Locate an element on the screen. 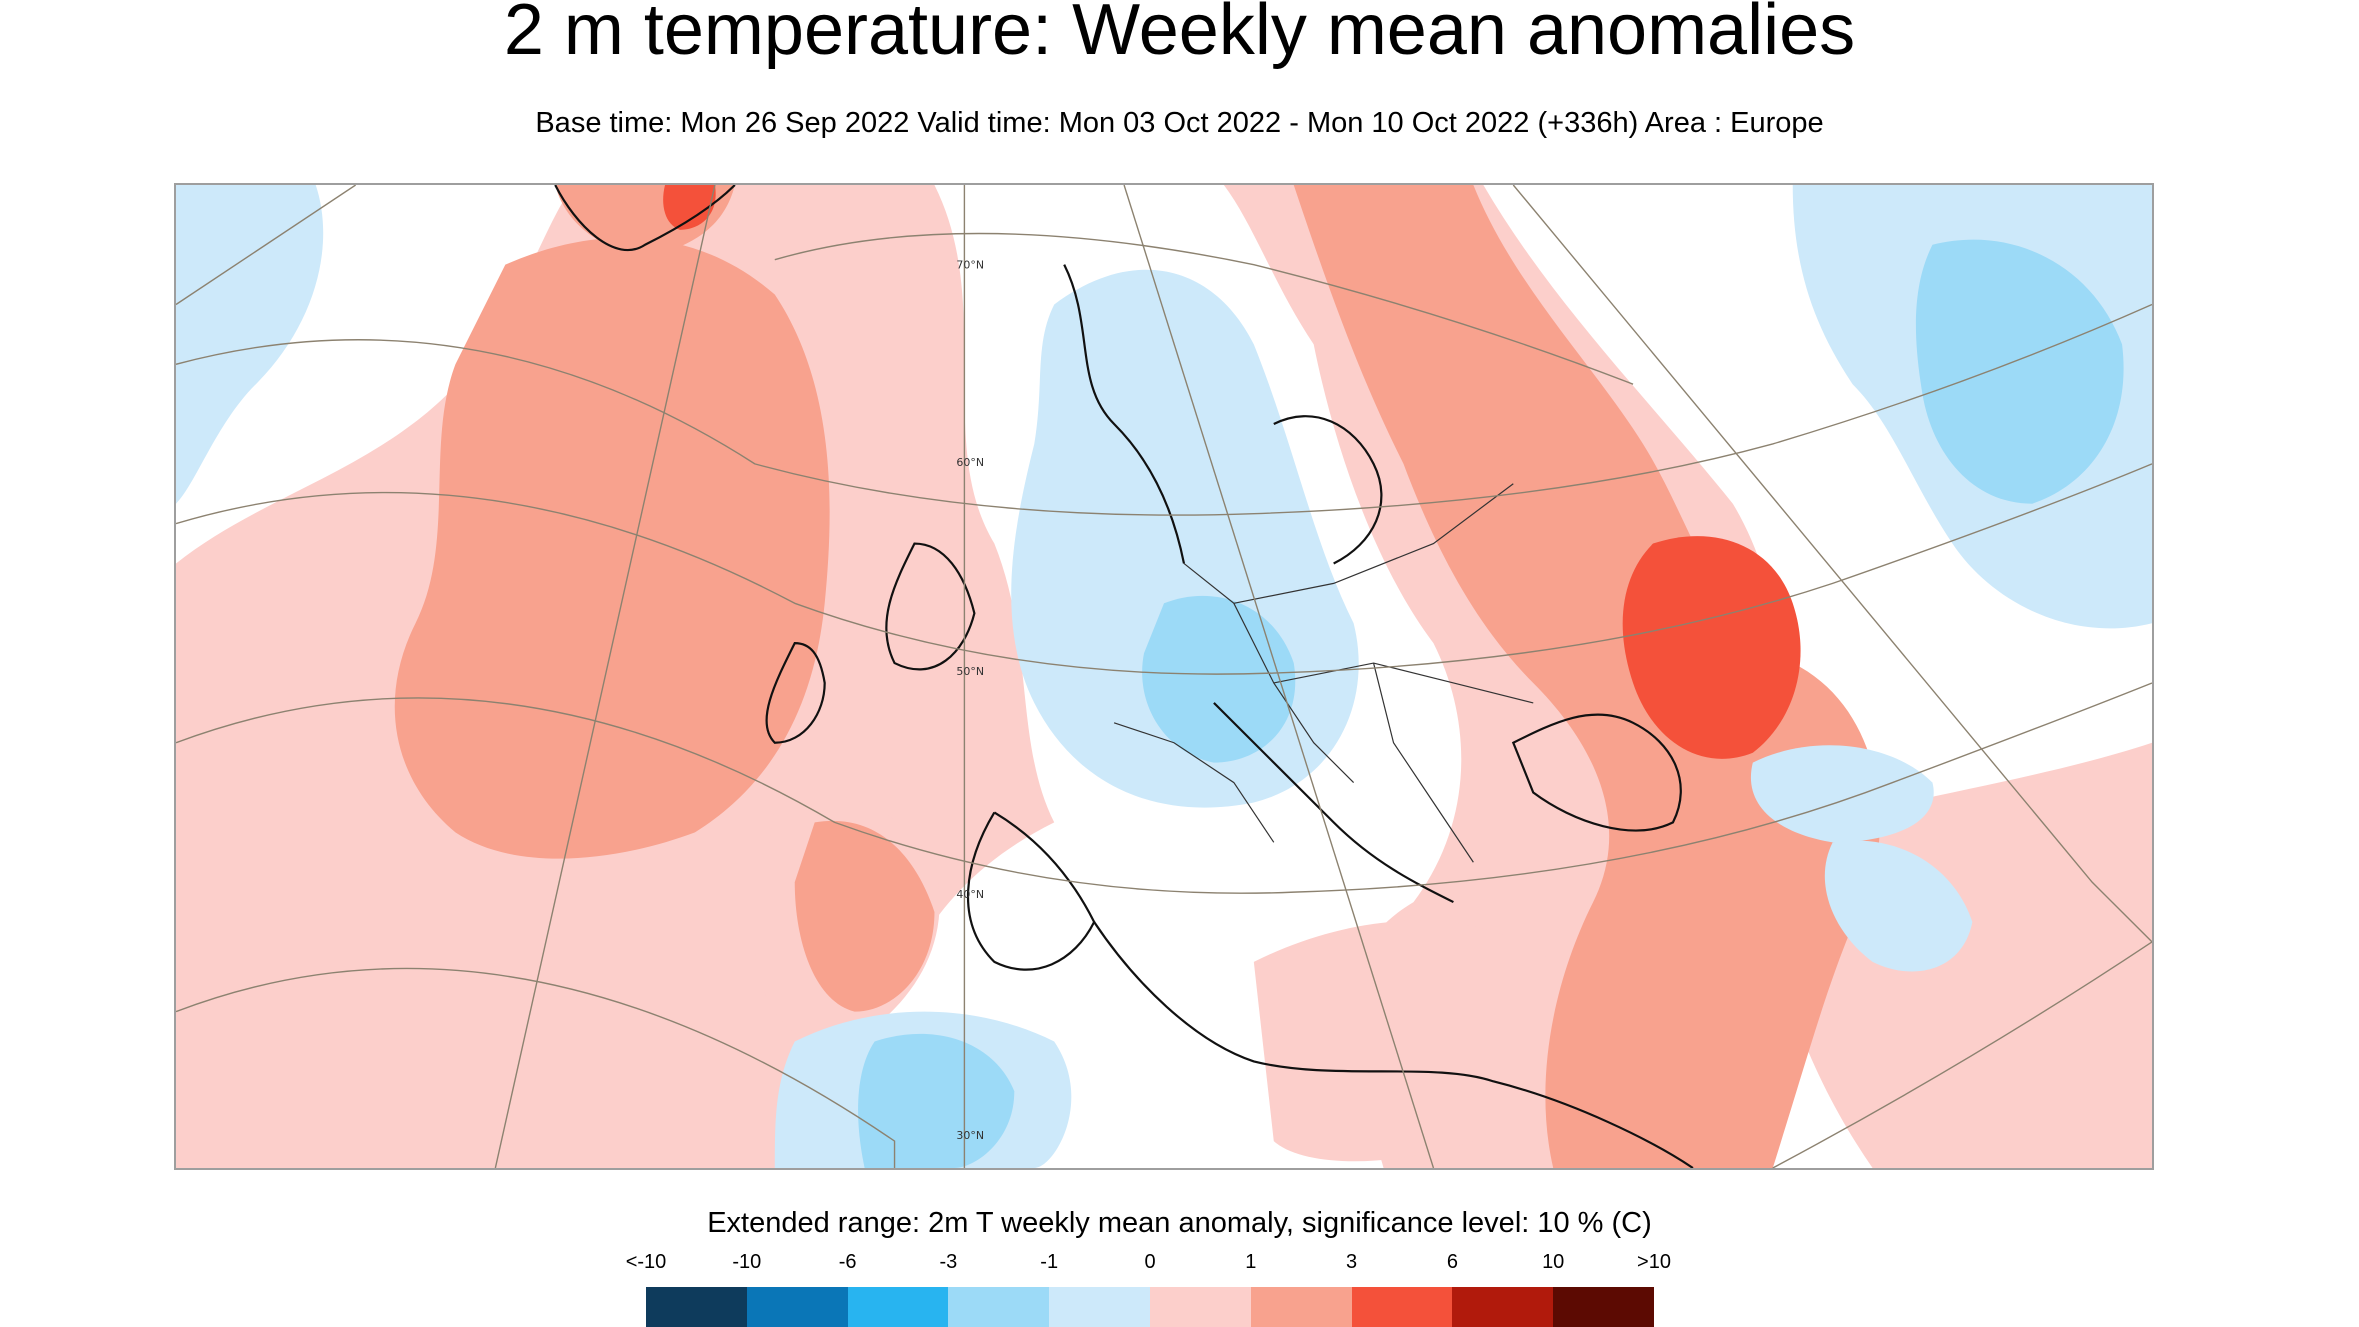 The height and width of the screenshot is (1327, 2359). chart-title: 2 m temperature: Weekly mean anomalies is located at coordinates (1179, 35).